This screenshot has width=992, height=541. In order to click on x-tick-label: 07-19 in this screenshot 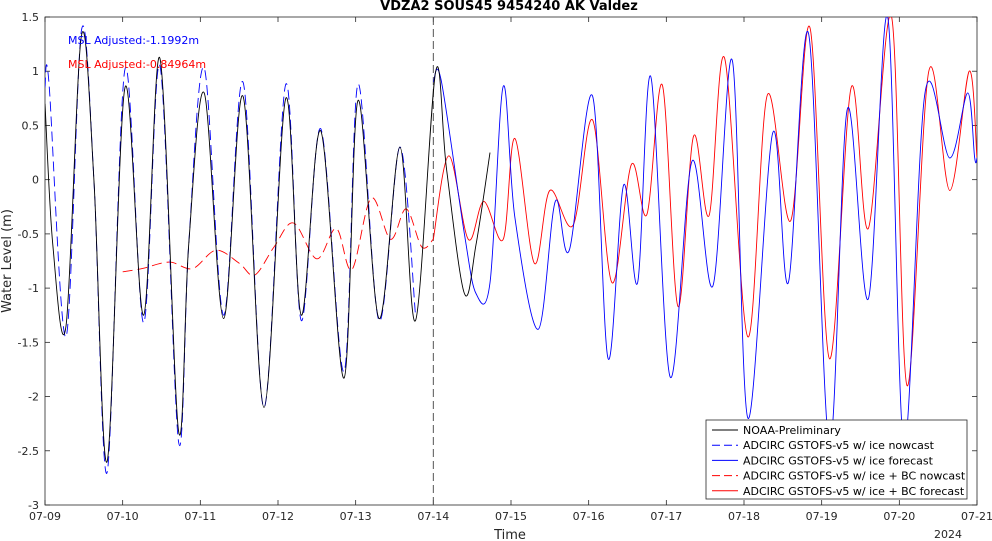, I will do `click(822, 516)`.